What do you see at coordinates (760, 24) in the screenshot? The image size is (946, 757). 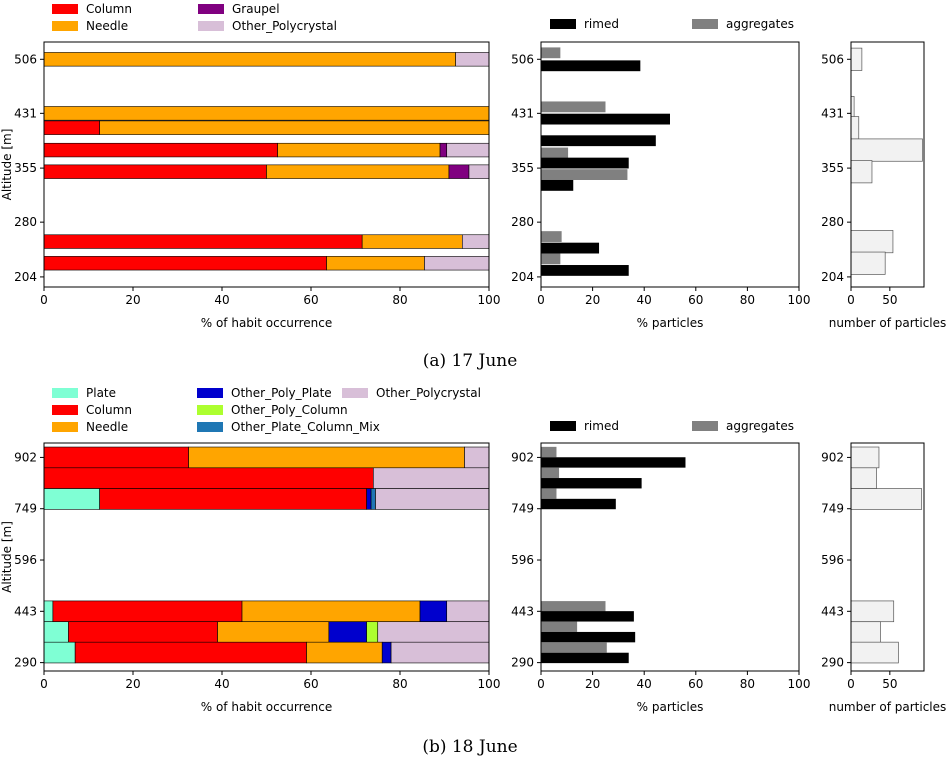 I see `legend-label-aggregates: aggregates` at bounding box center [760, 24].